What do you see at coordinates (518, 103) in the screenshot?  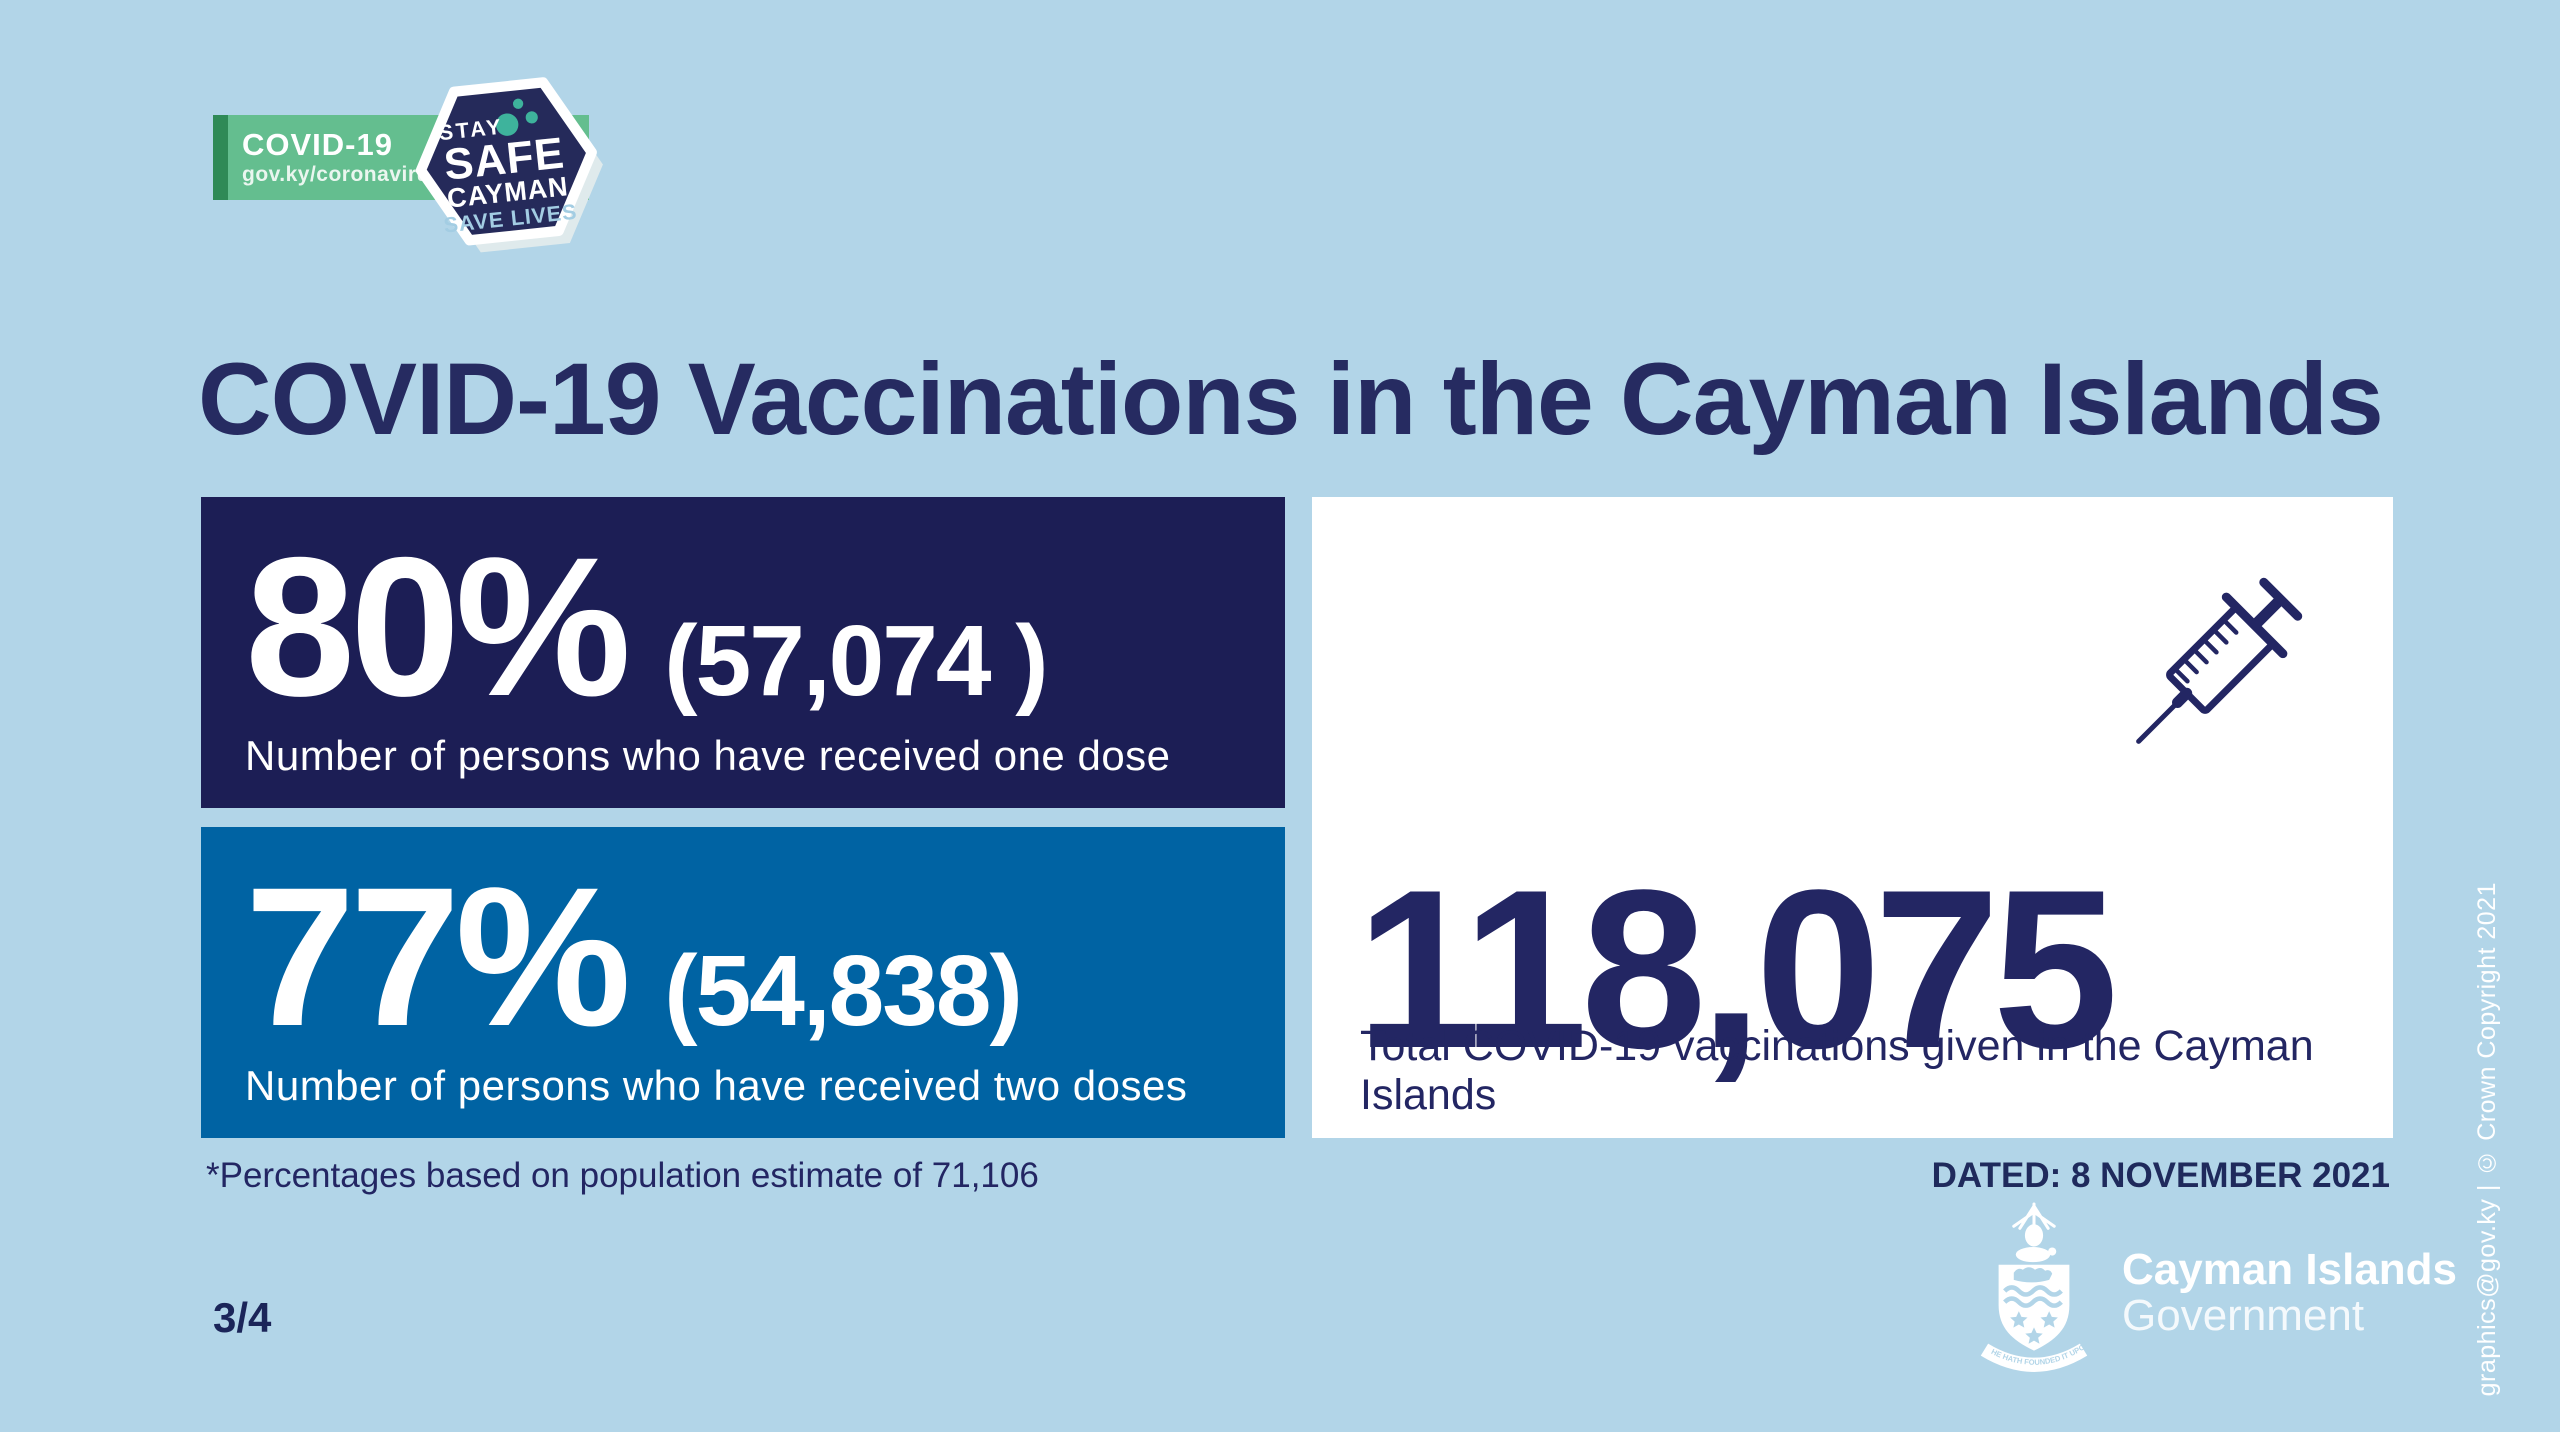 I see `badge-dot-small-top` at bounding box center [518, 103].